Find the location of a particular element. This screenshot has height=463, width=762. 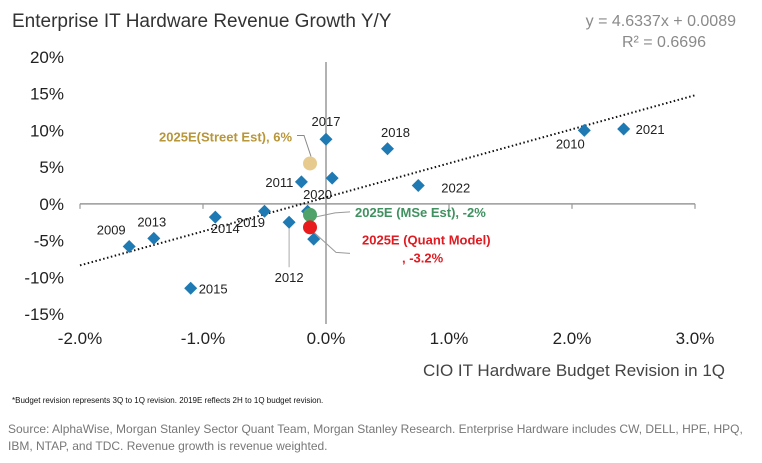

y-tick-label: 10% is located at coordinates (47, 130).